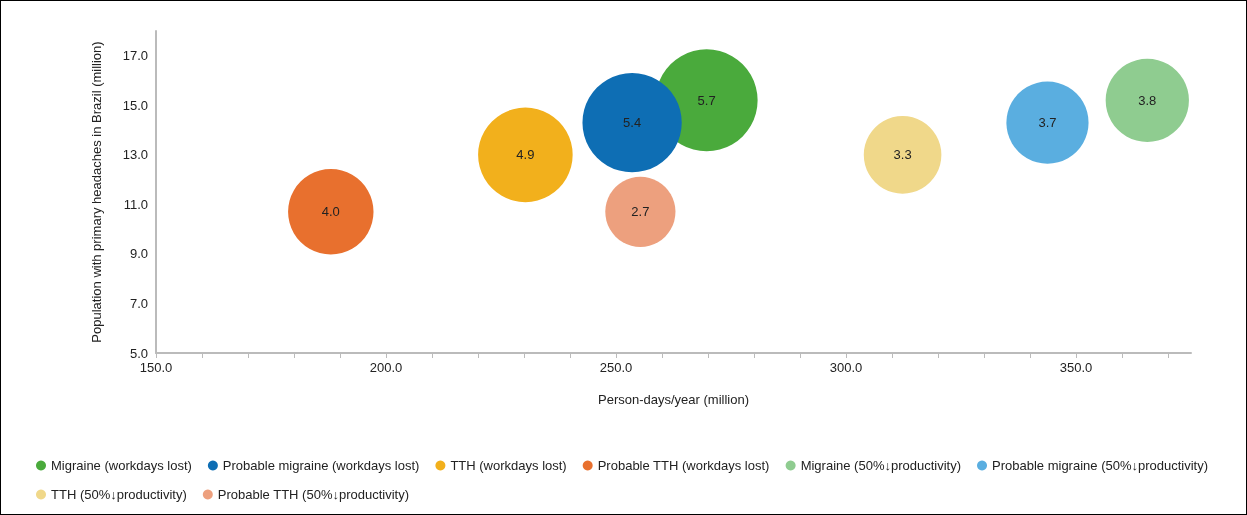  Describe the element at coordinates (119, 494) in the screenshot. I see `legend-label: TTH (50%↓productivity)` at that location.